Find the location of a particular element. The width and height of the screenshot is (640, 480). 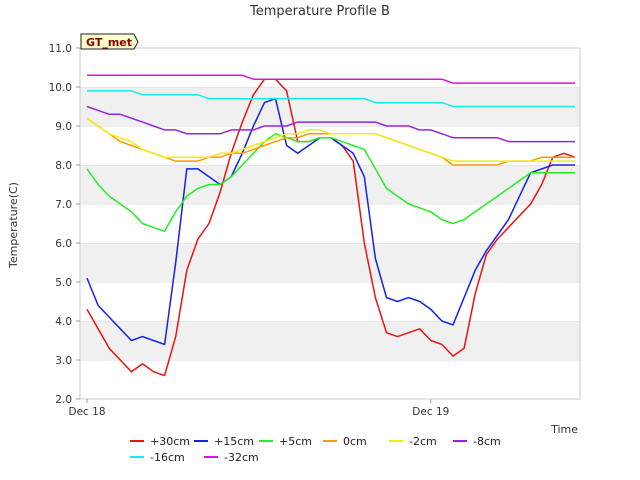

legend-label: +5cm is located at coordinates (295, 441).